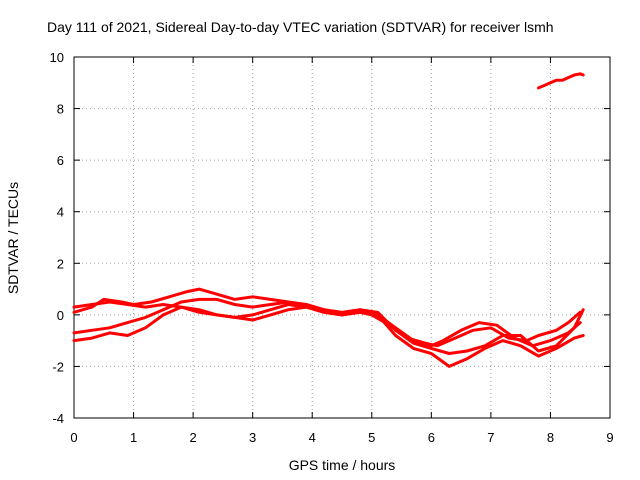 Image resolution: width=640 pixels, height=480 pixels. Describe the element at coordinates (13, 238) in the screenshot. I see `y-axis-label: SDTVAR / TECUs` at that location.